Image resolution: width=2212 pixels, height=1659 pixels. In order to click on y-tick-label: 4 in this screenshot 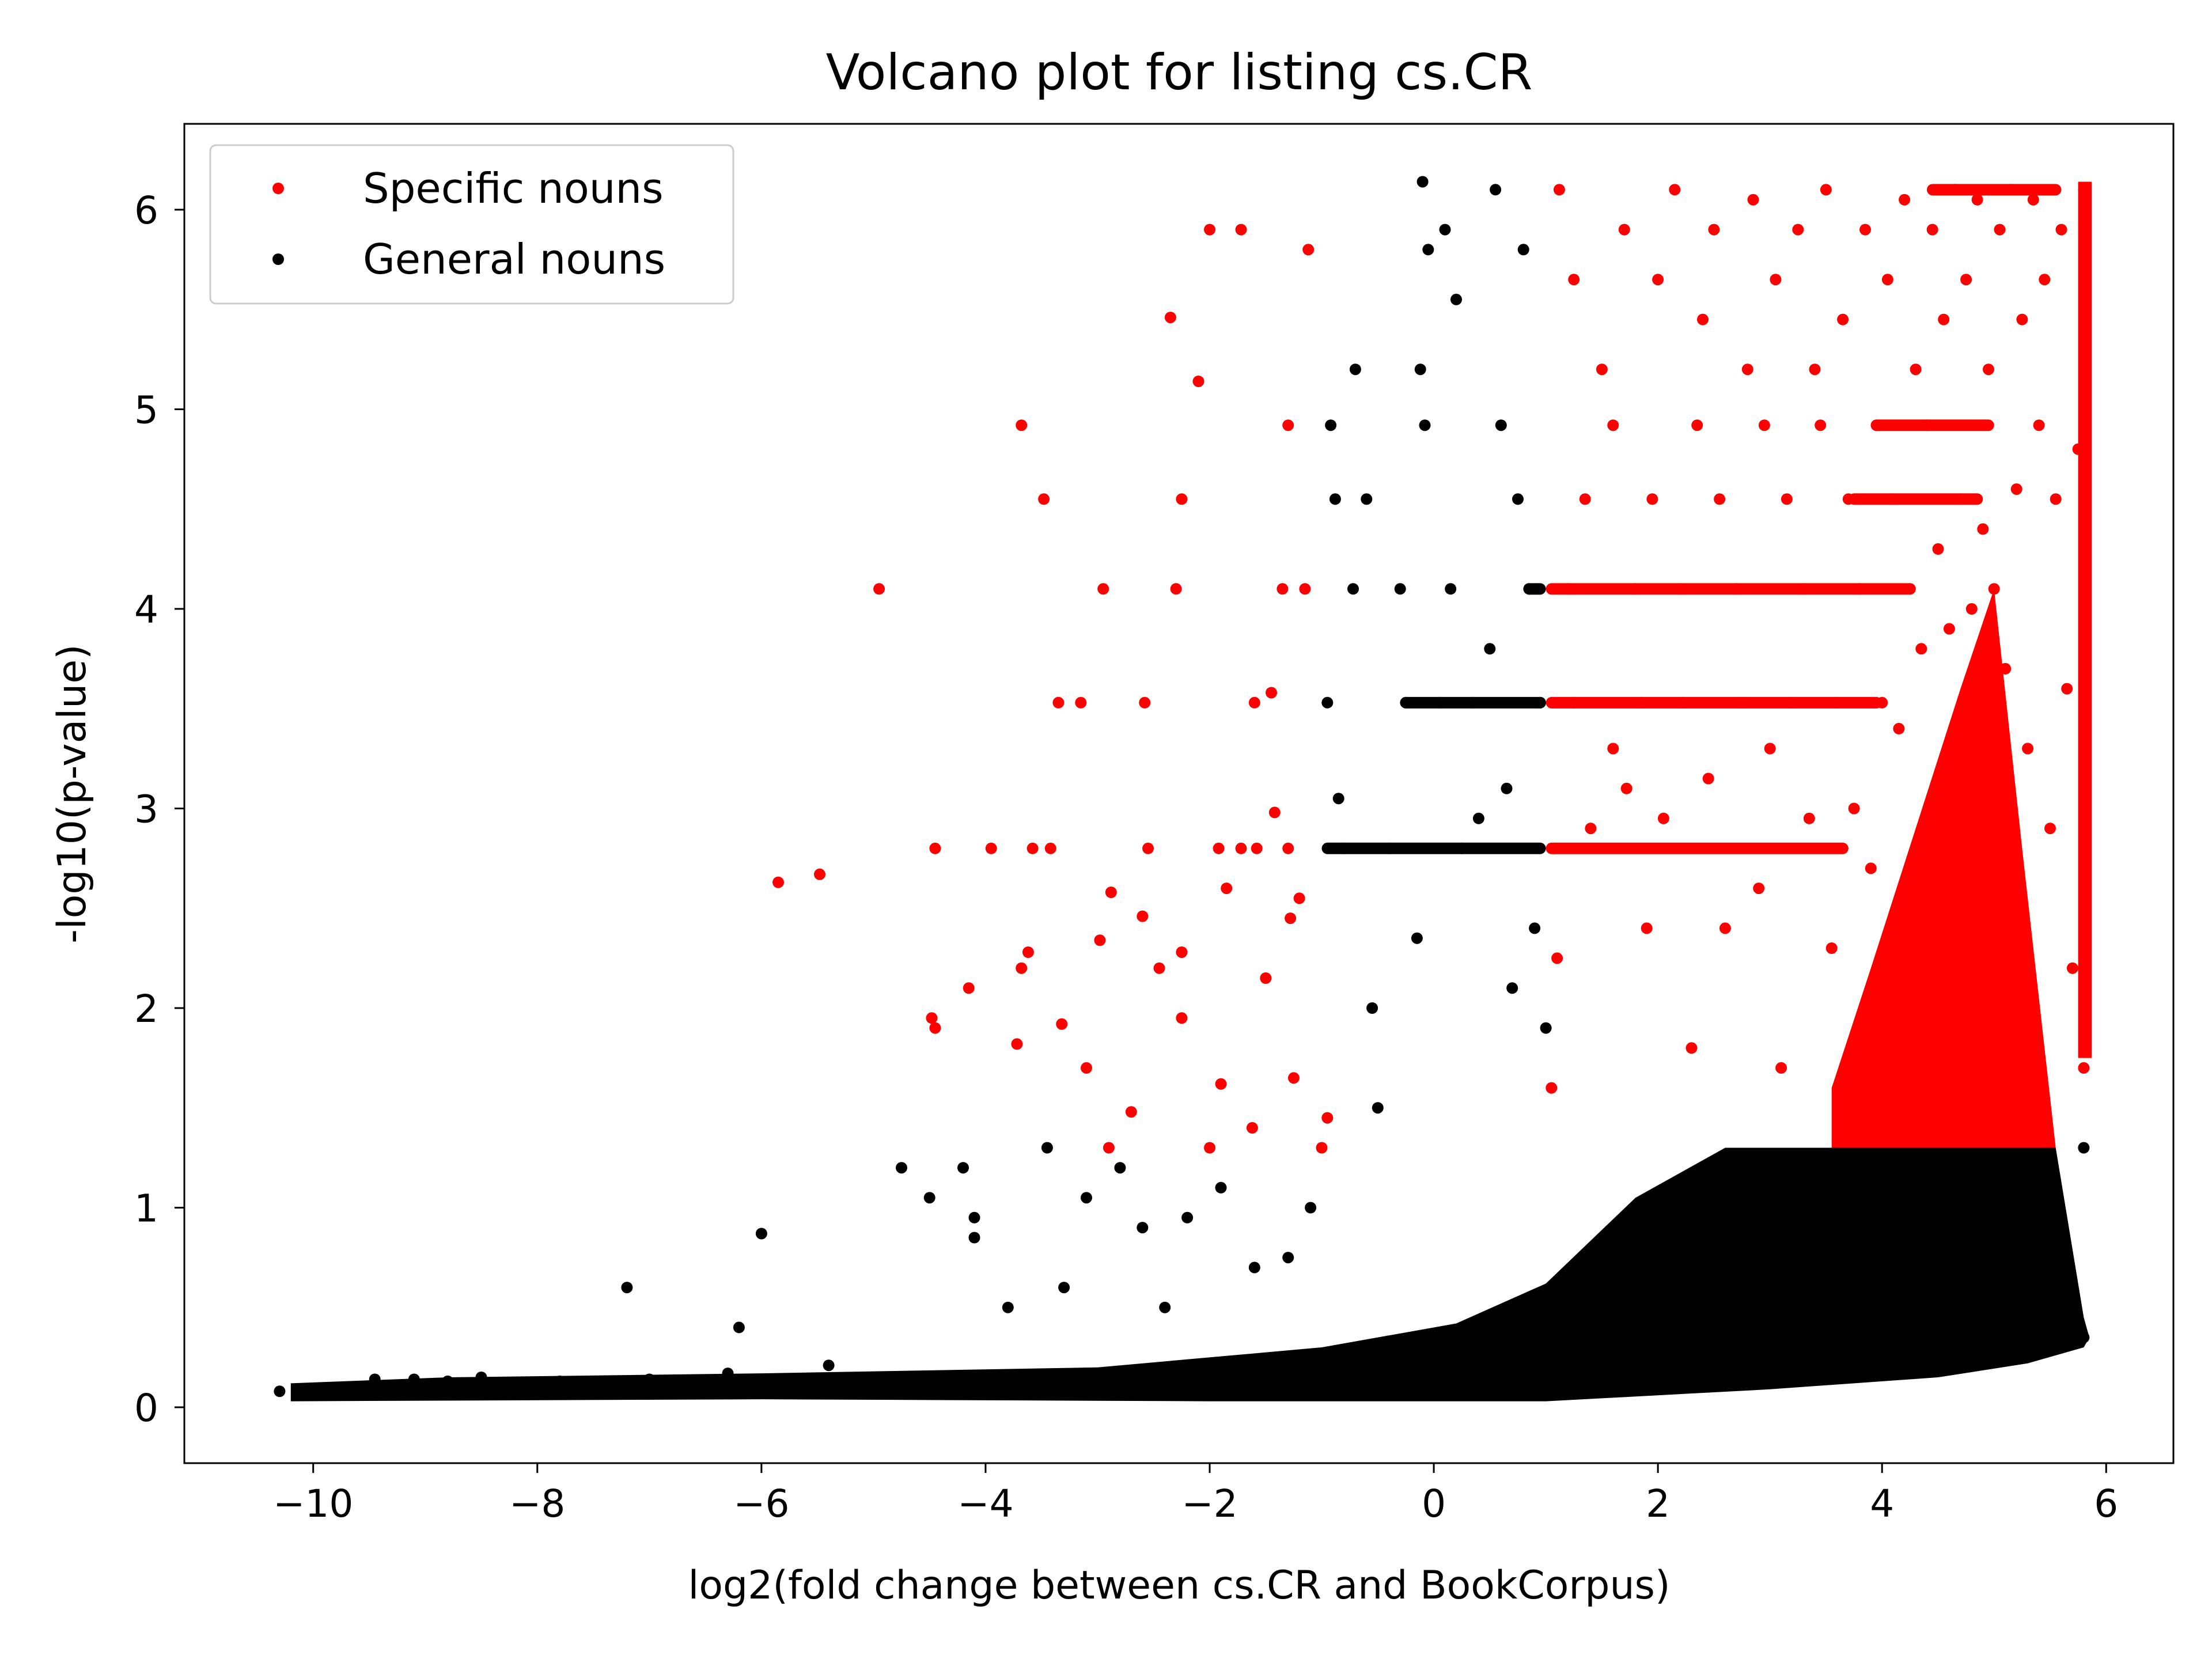, I will do `click(146, 610)`.